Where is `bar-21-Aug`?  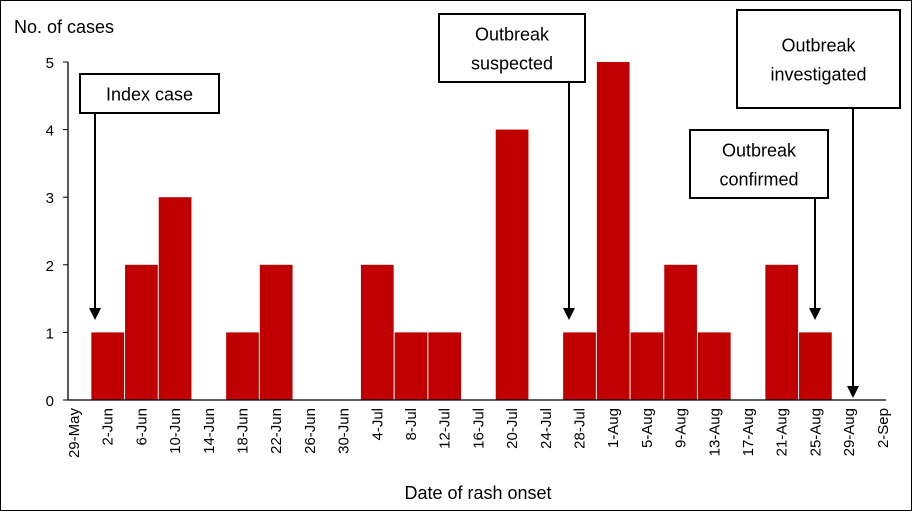
bar-21-Aug is located at coordinates (782, 332).